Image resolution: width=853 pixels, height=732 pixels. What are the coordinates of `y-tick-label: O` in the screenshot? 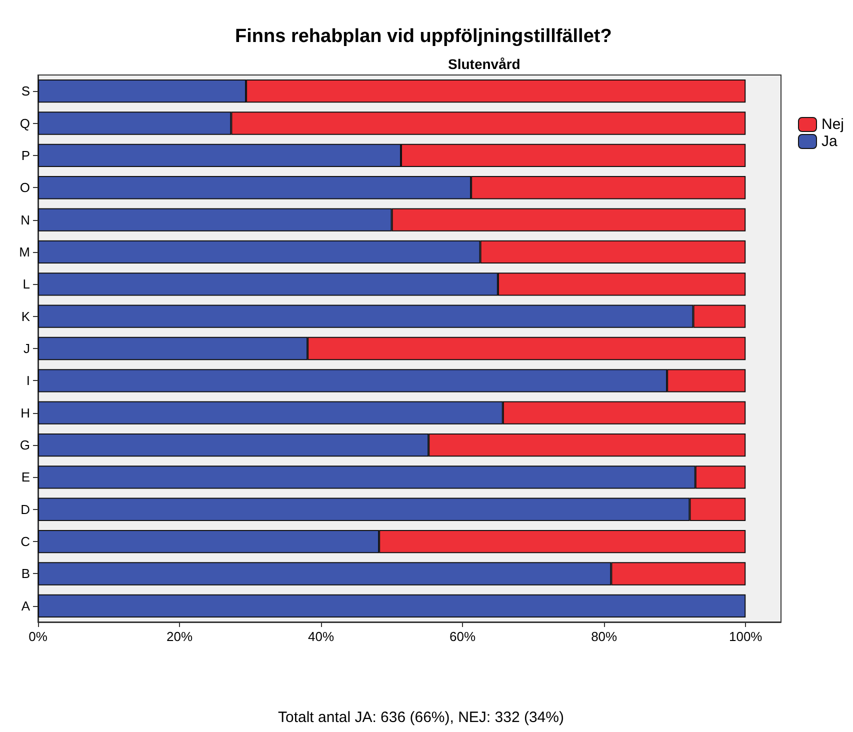 It's located at (25, 188).